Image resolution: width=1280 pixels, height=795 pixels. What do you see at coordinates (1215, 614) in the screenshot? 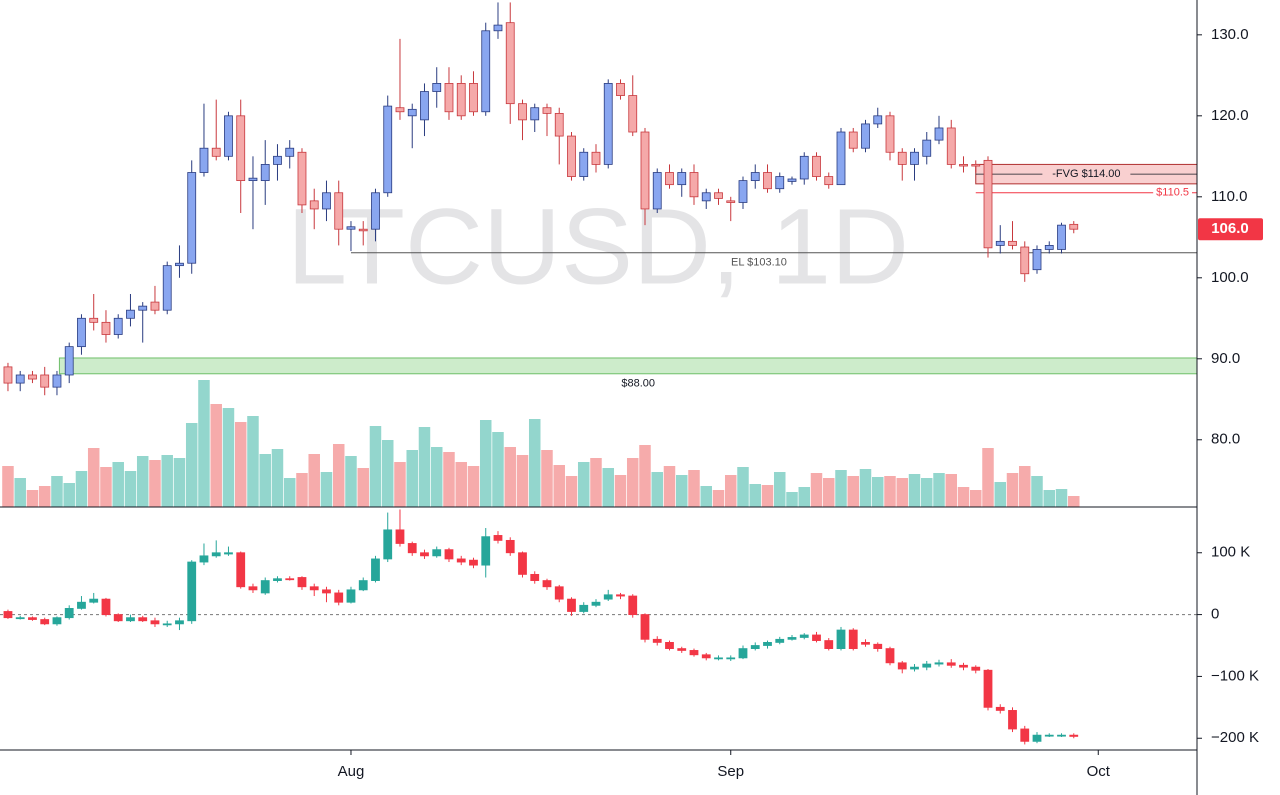
I see `y-tick-label: 0` at bounding box center [1215, 614].